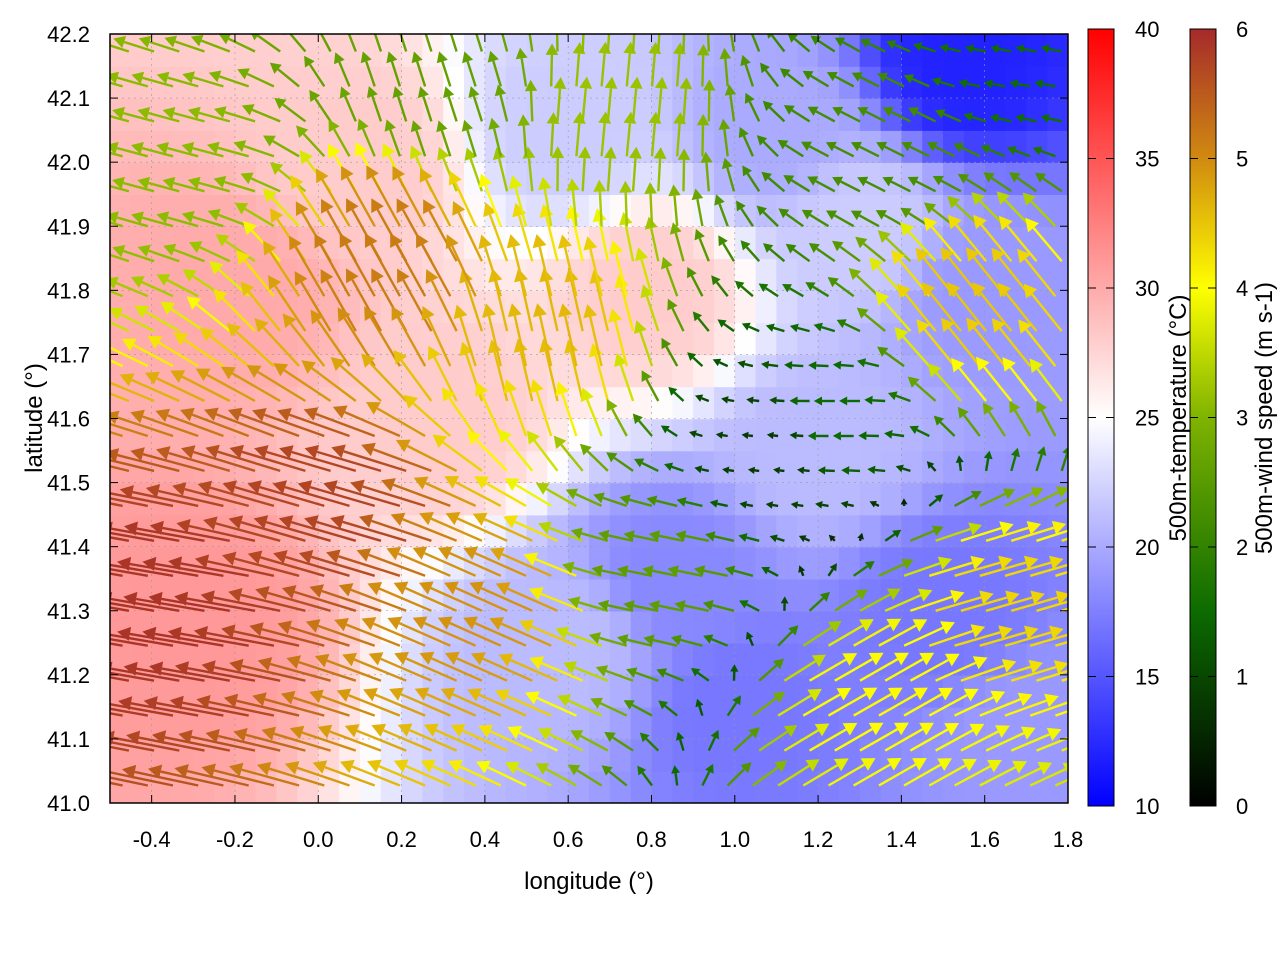 This screenshot has width=1280, height=960. I want to click on x-tick-label: 0.2, so click(401, 839).